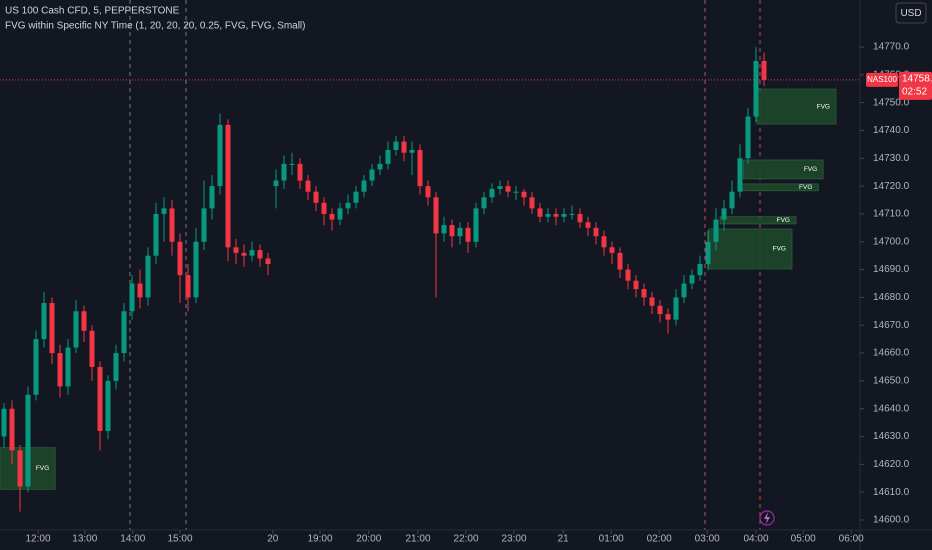 The height and width of the screenshot is (550, 932). I want to click on y-tick-label: 14610.0, so click(891, 492).